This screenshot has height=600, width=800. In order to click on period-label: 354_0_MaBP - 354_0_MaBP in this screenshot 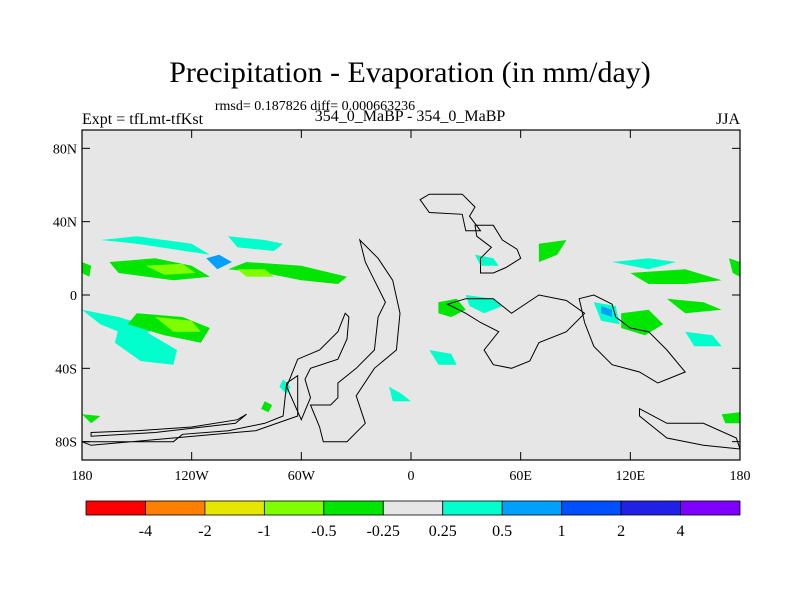, I will do `click(410, 116)`.